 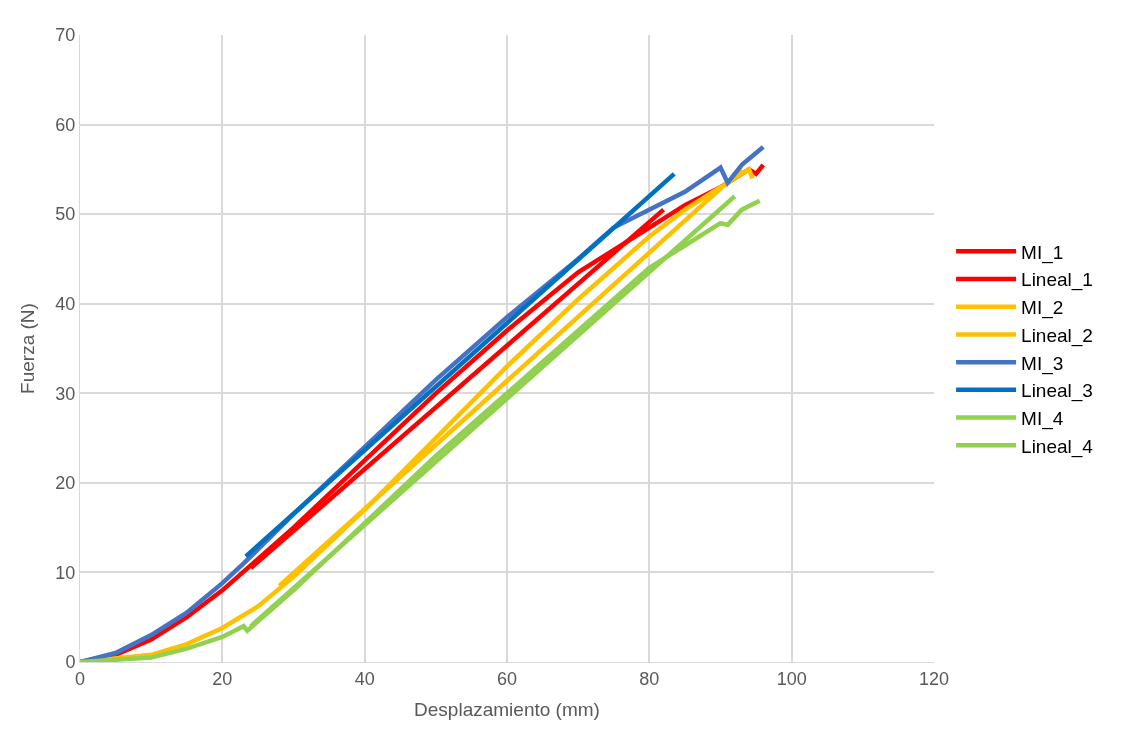 I want to click on y-tick-label: 50, so click(x=65, y=214).